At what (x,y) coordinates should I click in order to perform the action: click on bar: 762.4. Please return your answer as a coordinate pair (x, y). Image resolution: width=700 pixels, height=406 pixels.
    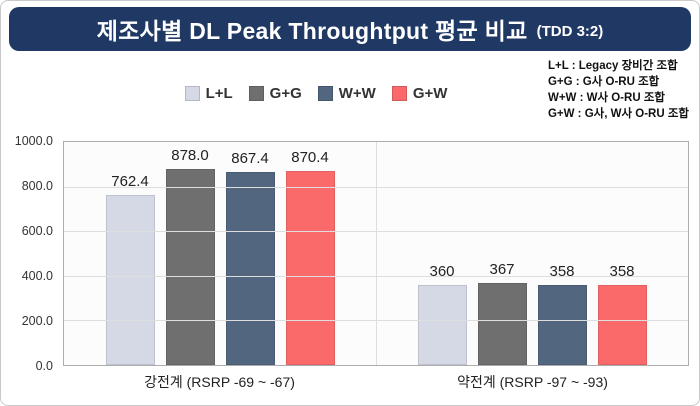
    Looking at the image, I should click on (130, 269).